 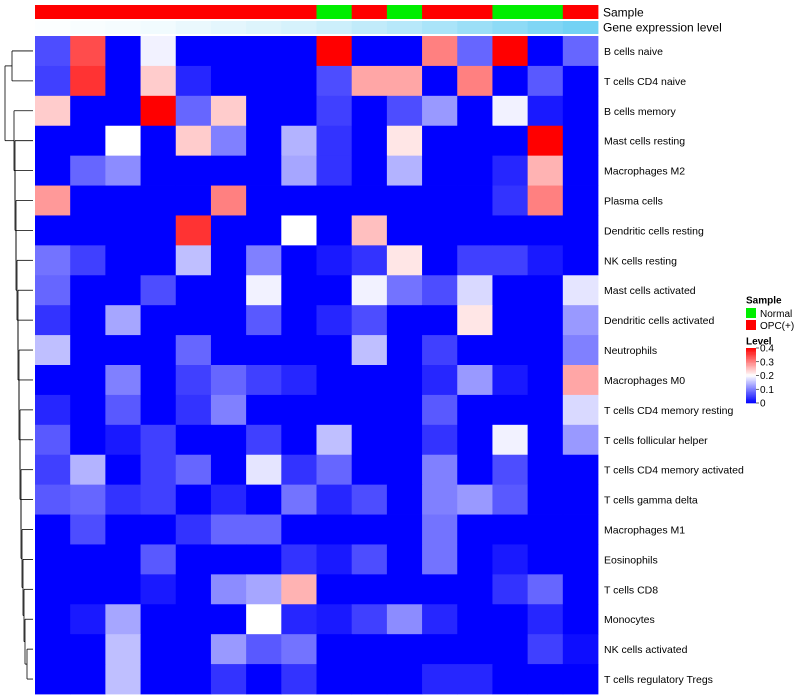 I want to click on row-label: Eosinophils, so click(x=631, y=560).